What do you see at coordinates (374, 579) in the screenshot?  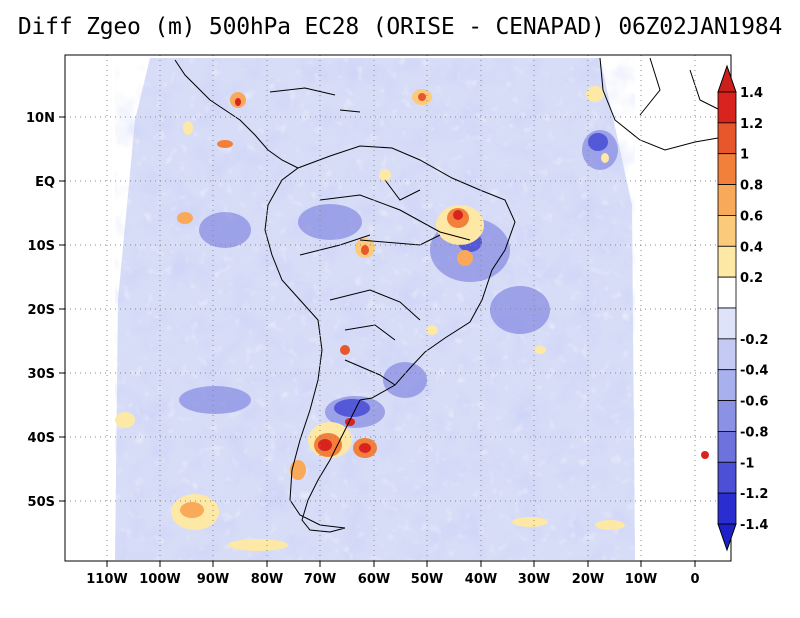 I see `lon-label: 60W` at bounding box center [374, 579].